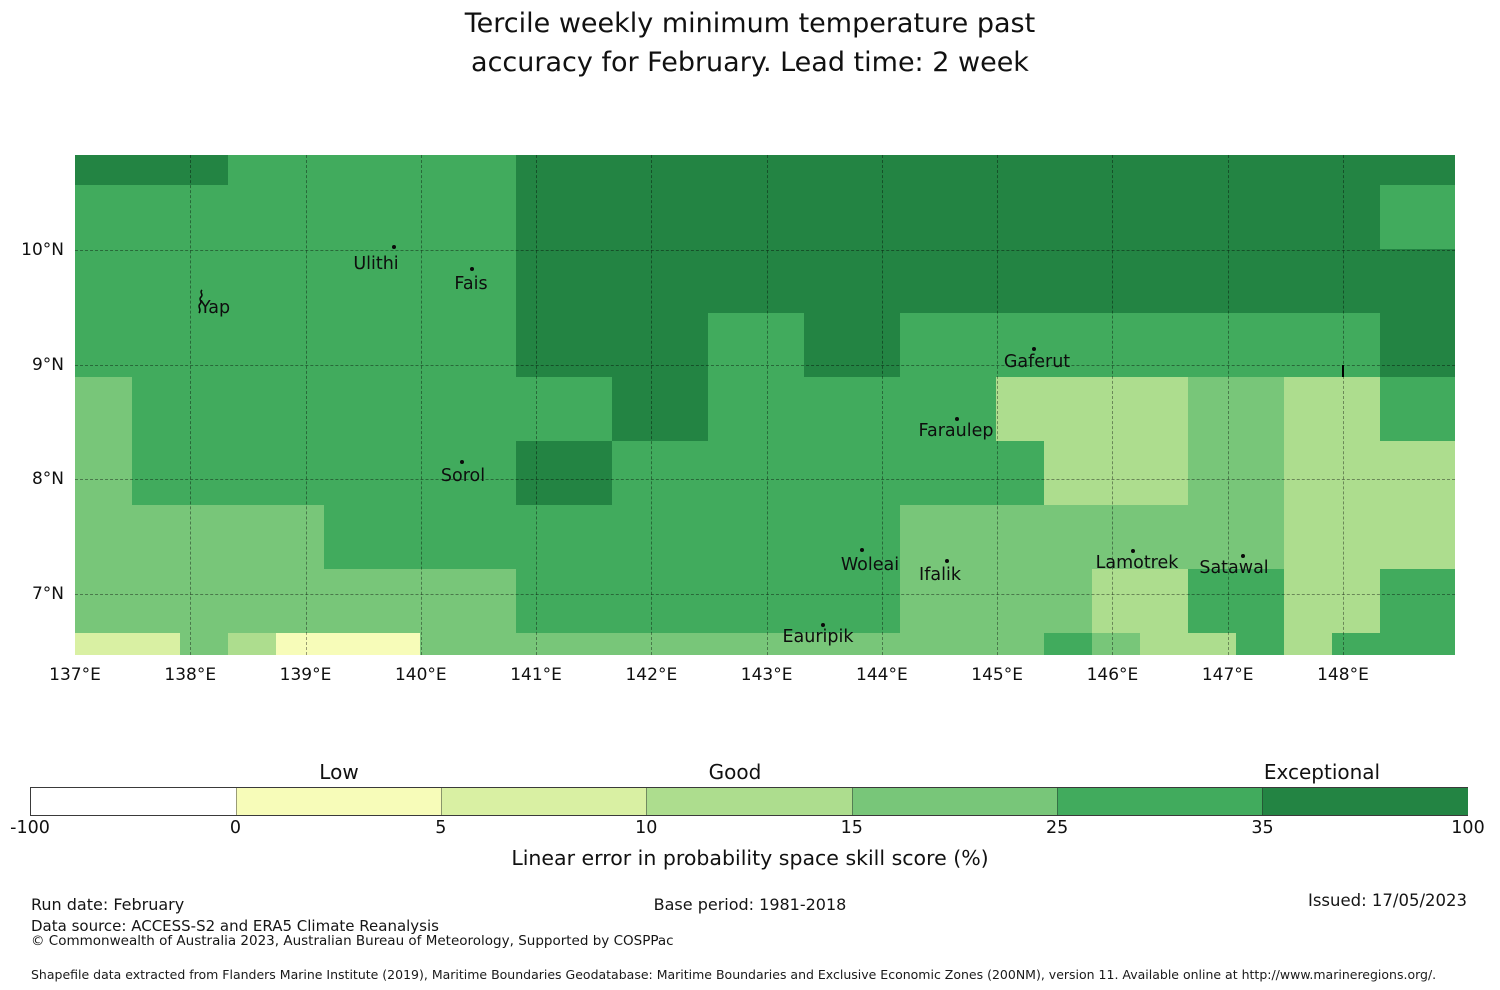  Describe the element at coordinates (997, 675) in the screenshot. I see `x-tick-label: 145°E` at that location.